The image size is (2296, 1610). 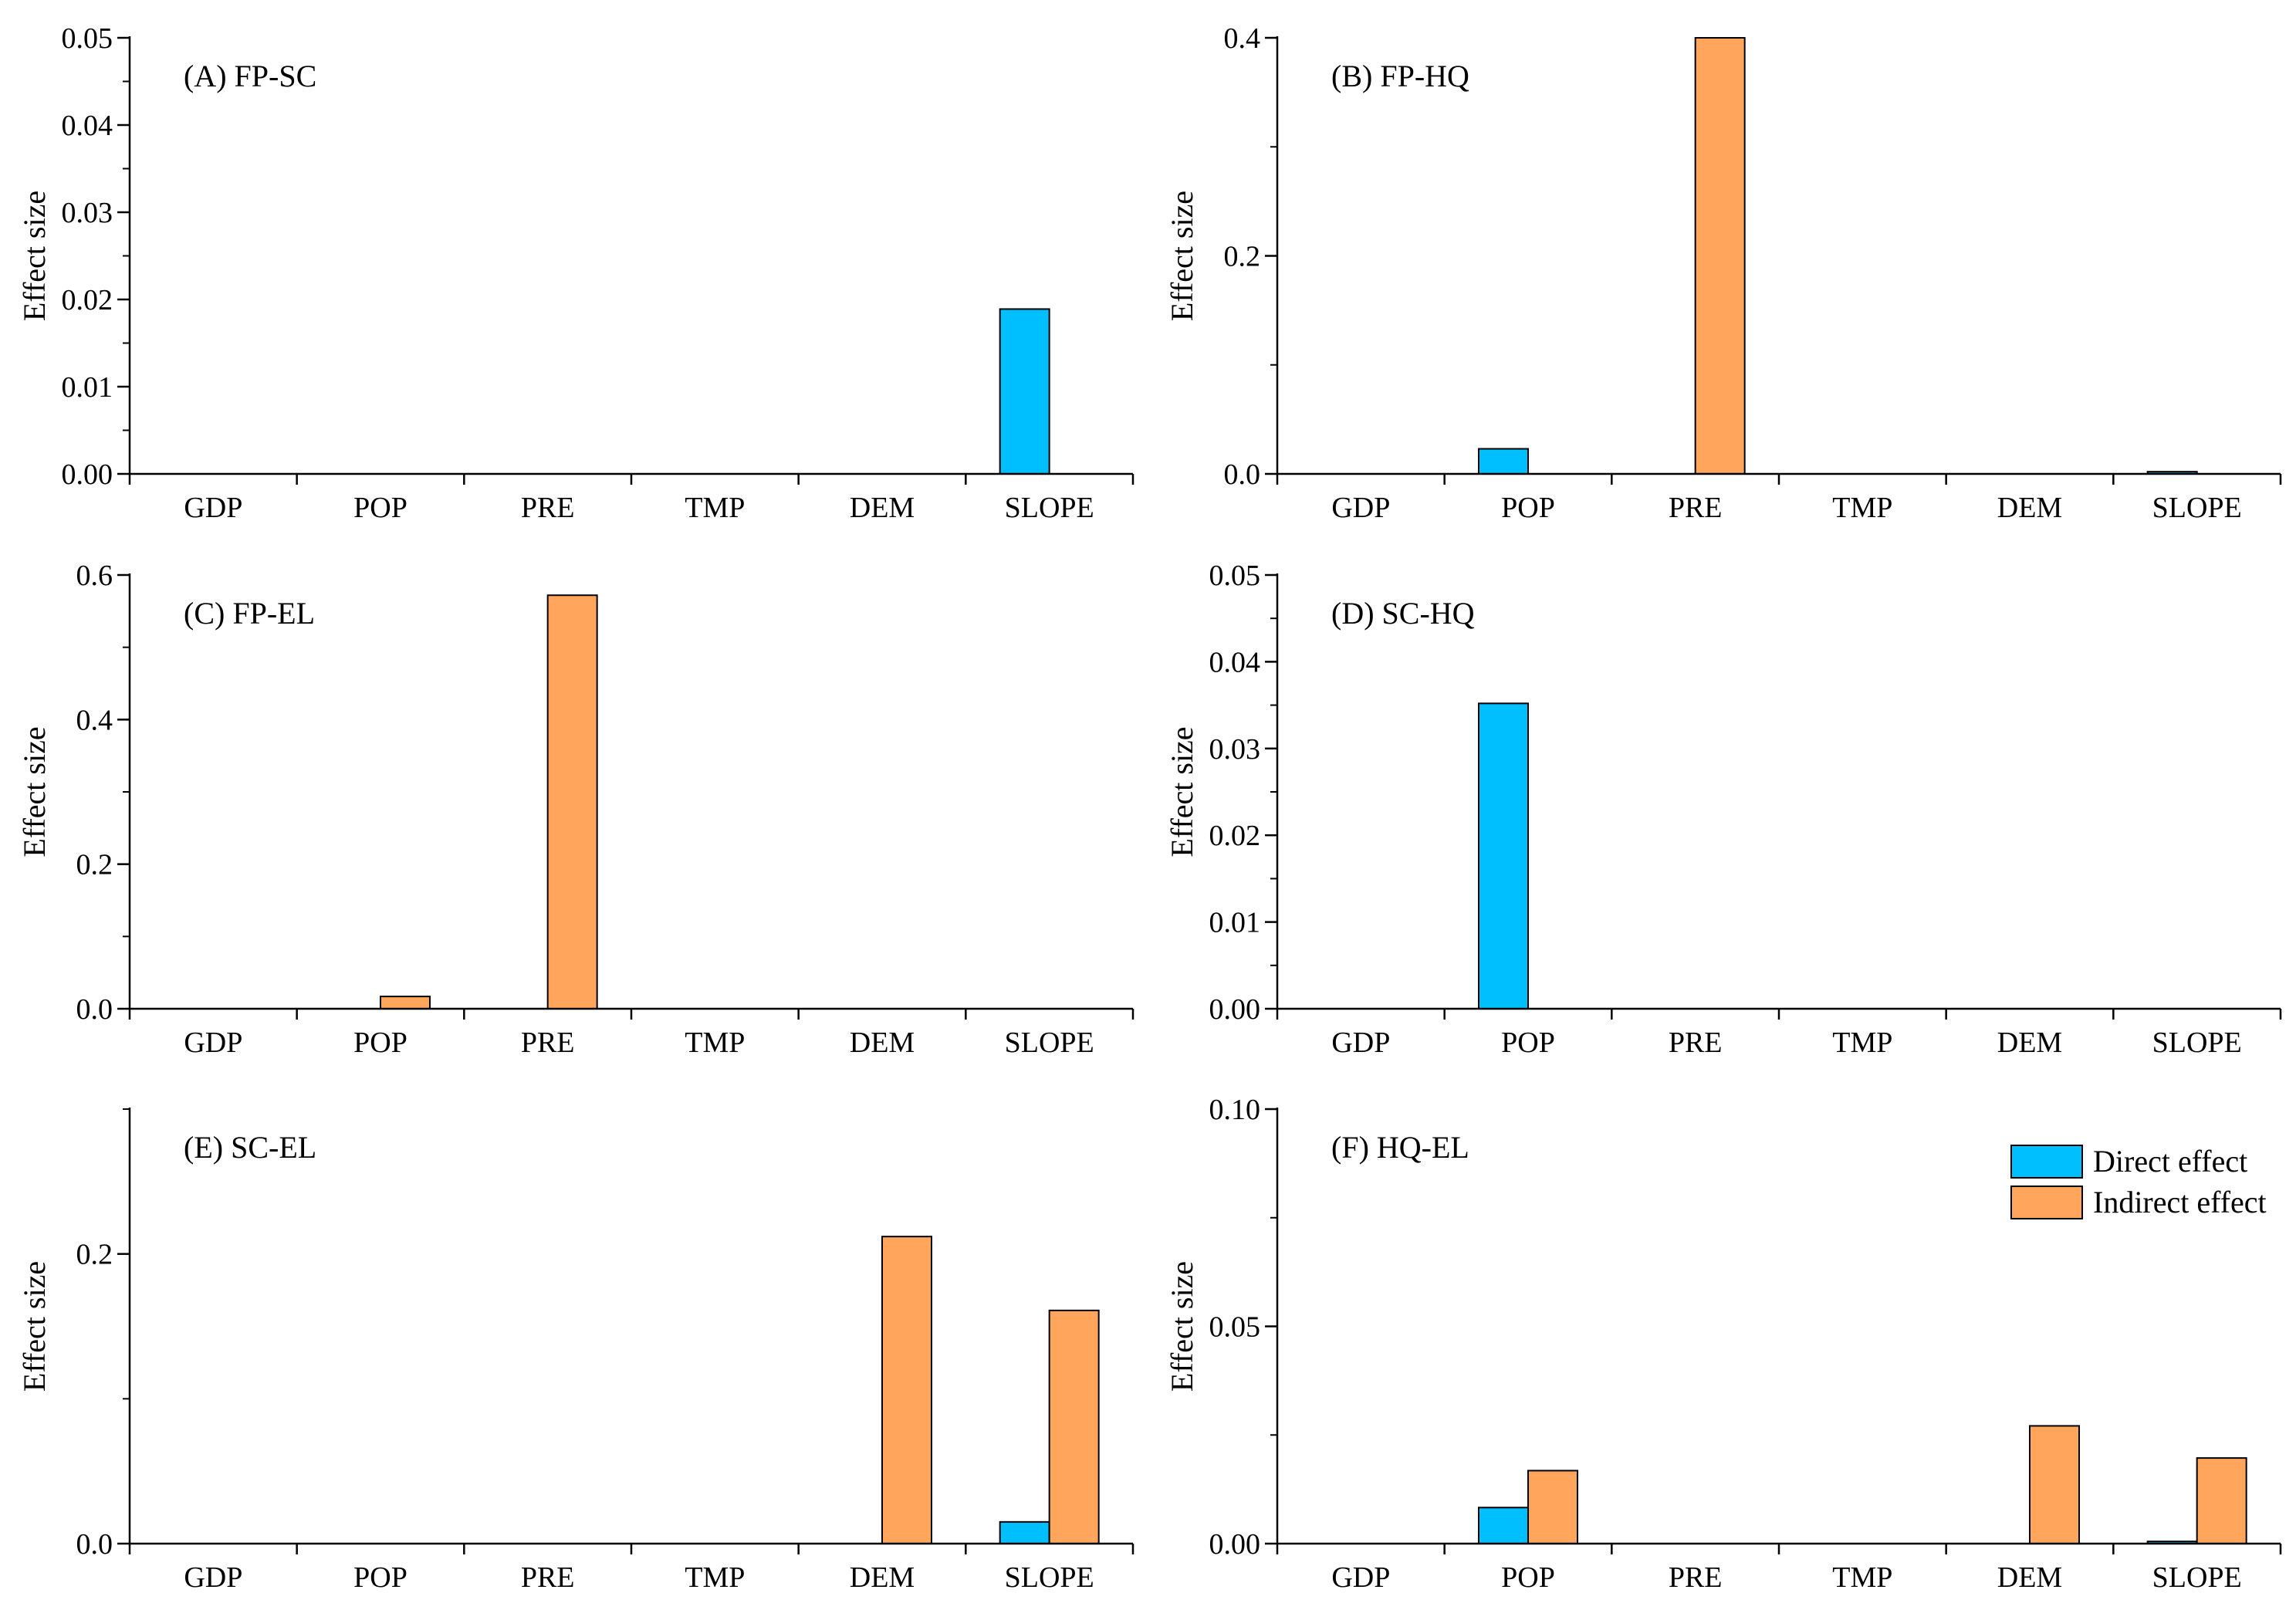 I want to click on y-tick-label: 0.6, so click(x=94, y=576).